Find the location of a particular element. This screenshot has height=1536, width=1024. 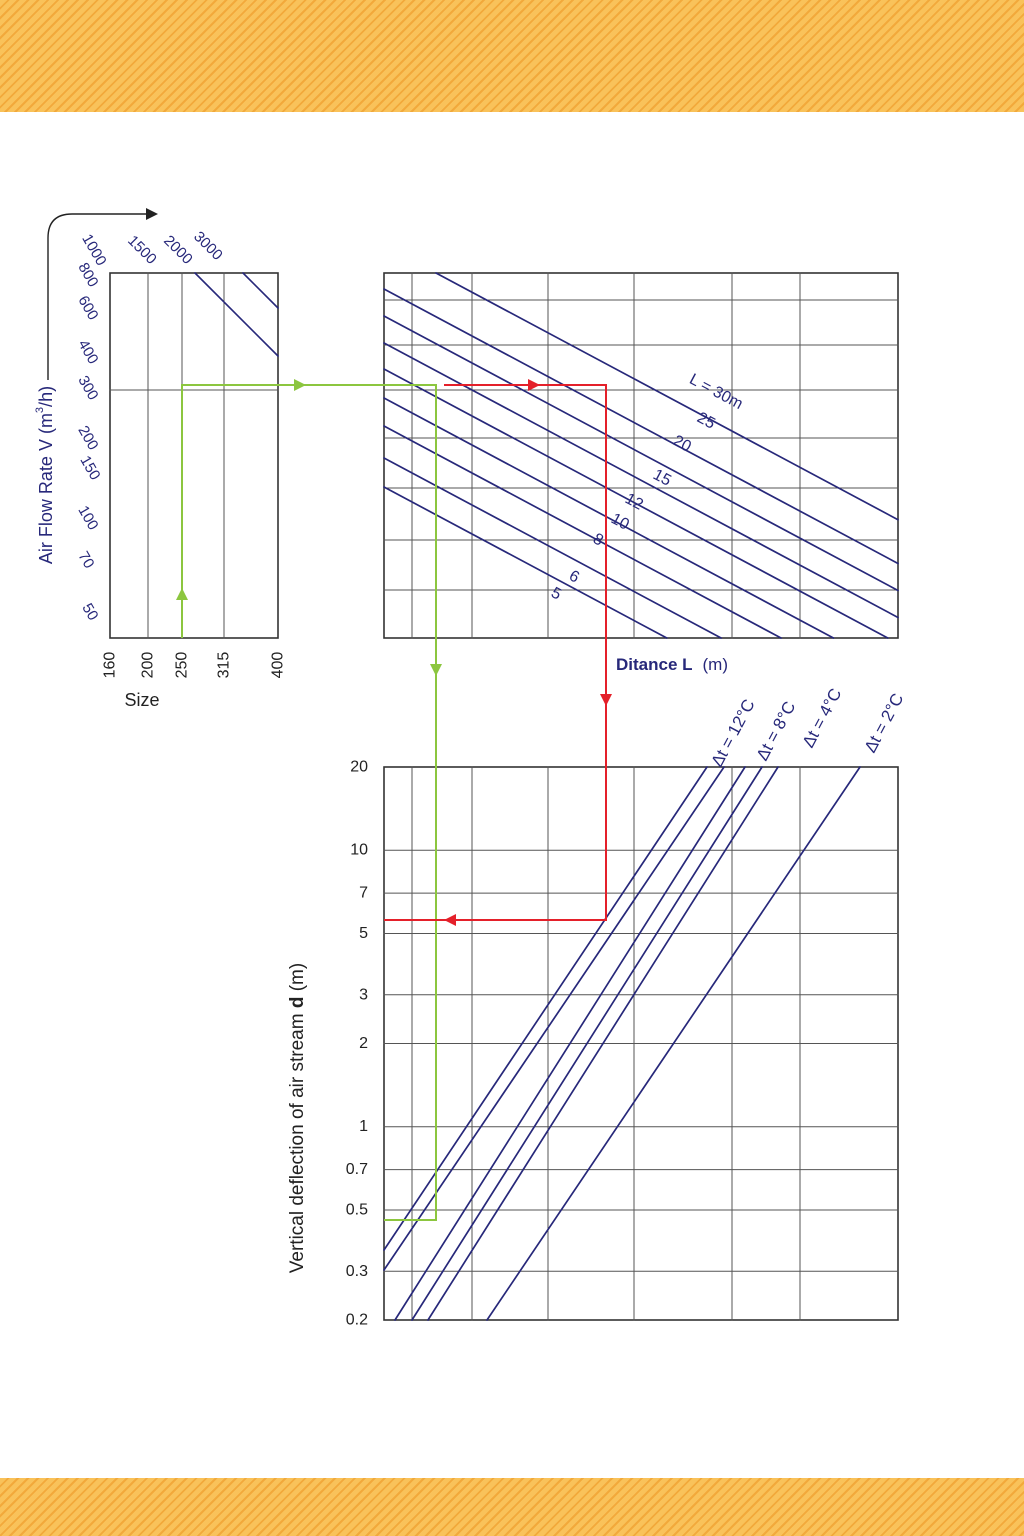

size-axis-label: Size is located at coordinates (141, 700).